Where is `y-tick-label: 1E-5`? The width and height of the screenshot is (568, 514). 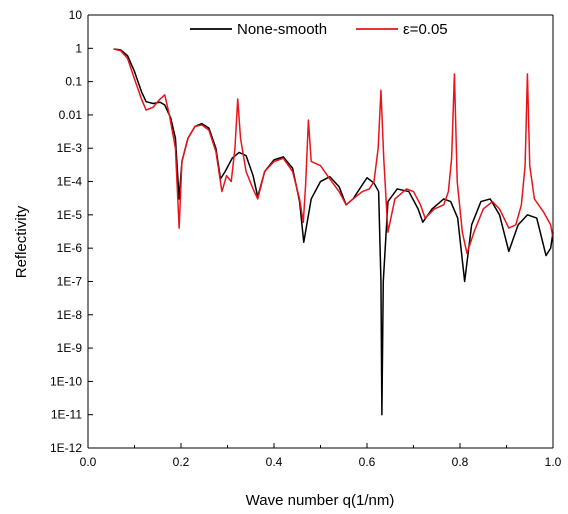
y-tick-label: 1E-5 is located at coordinates (70, 215).